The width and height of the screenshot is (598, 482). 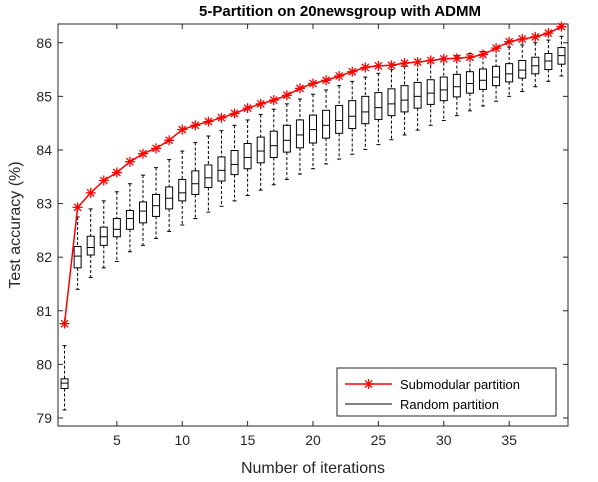 I want to click on y-tick-label: 85, so click(x=44, y=96).